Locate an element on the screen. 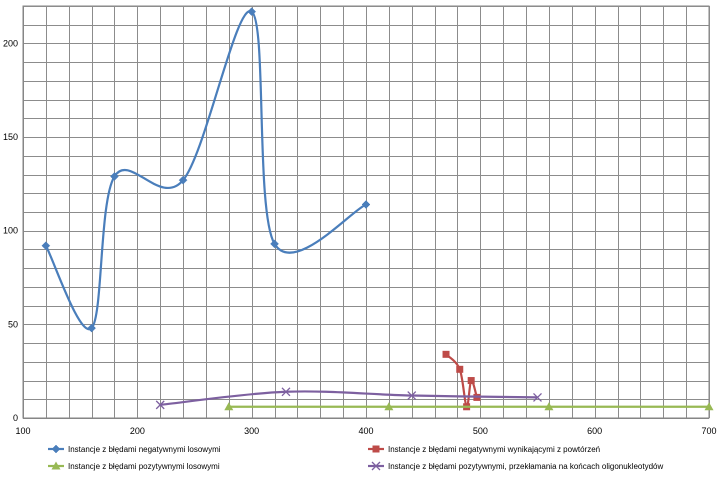 This screenshot has width=721, height=482. legend-label: Instancje z błędami negatywnymi losowymi is located at coordinates (144, 449).